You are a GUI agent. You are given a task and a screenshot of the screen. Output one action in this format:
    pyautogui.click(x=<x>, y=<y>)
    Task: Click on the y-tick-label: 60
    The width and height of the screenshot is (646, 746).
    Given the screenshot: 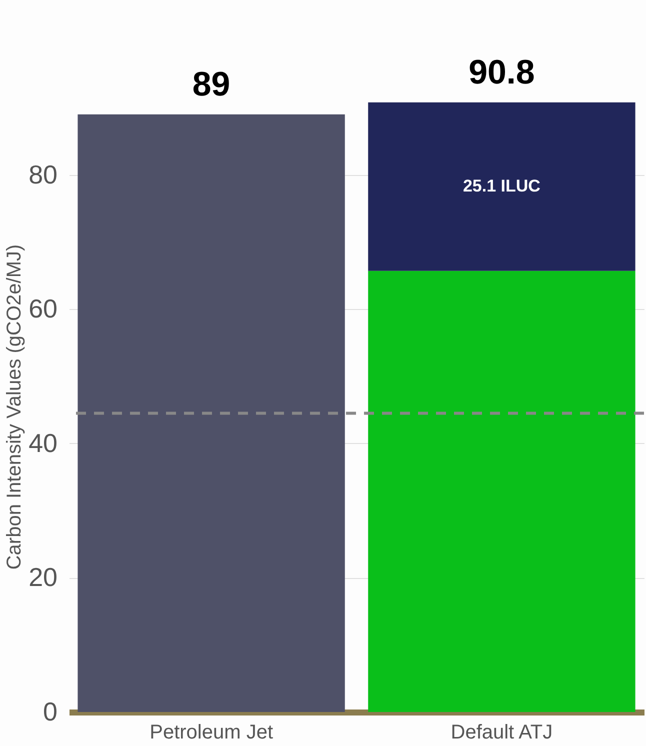 What is the action you would take?
    pyautogui.click(x=43, y=309)
    